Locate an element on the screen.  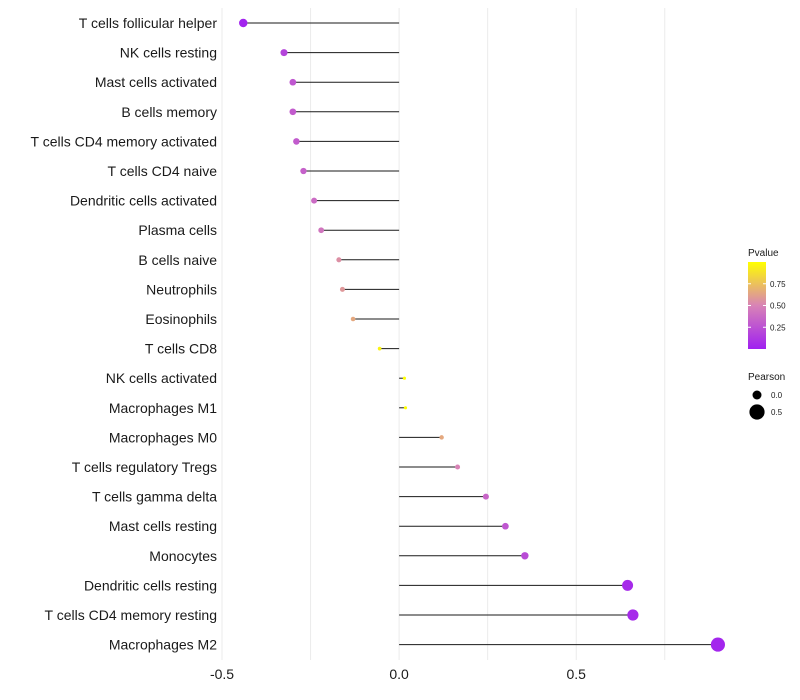
category-label: T cells CD8 is located at coordinates (181, 349).